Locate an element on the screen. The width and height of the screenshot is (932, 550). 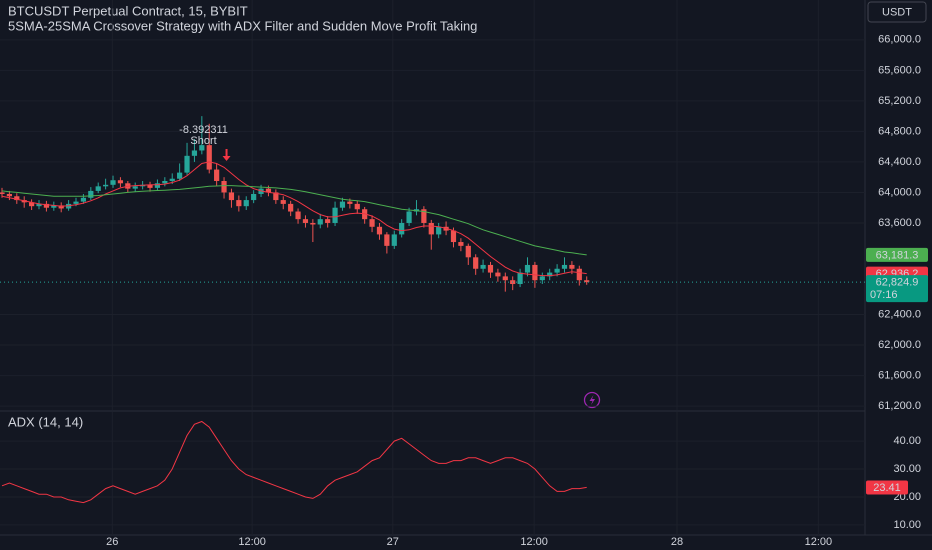
price-tag-label: 63,181.3 is located at coordinates (897, 255).